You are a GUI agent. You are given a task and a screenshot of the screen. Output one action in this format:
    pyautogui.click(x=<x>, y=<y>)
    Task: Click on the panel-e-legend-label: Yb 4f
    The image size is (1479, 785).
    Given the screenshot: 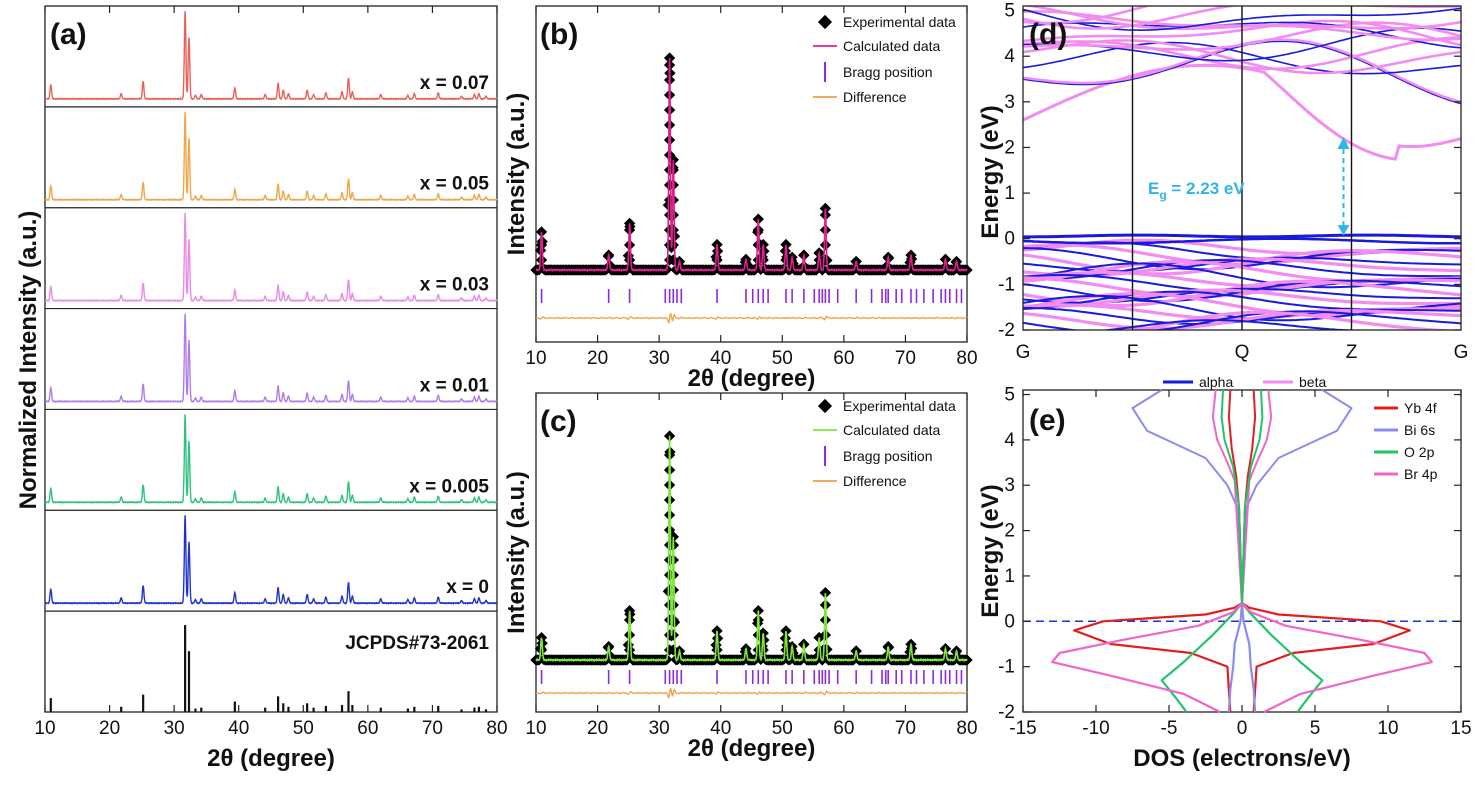 What is the action you would take?
    pyautogui.click(x=1420, y=408)
    